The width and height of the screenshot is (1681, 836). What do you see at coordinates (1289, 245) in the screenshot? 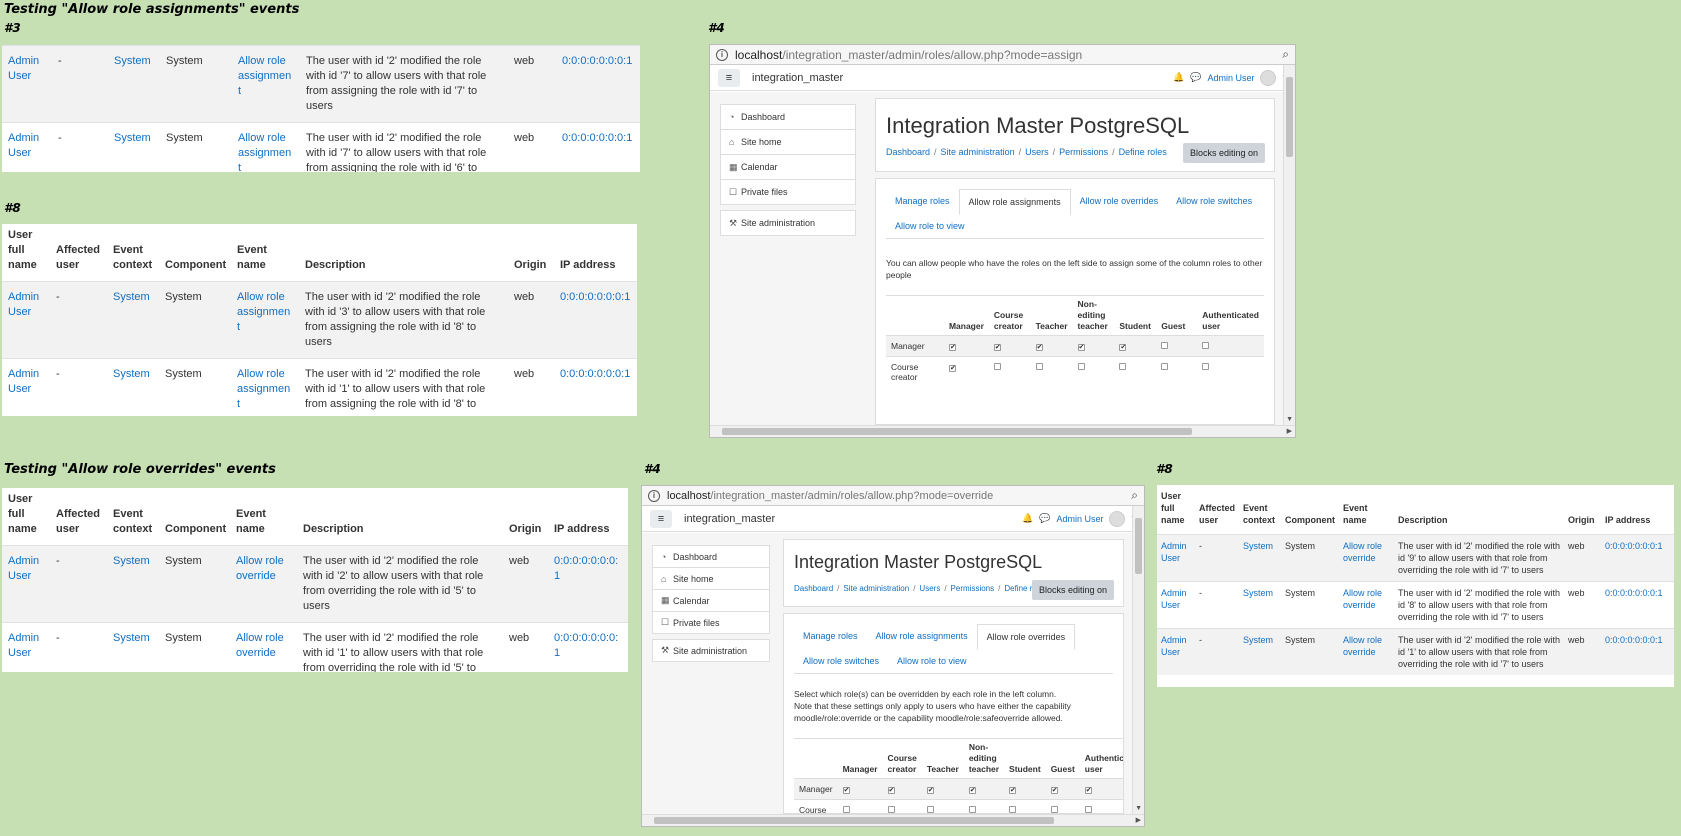
I see `vertical-scrollbar` at bounding box center [1289, 245].